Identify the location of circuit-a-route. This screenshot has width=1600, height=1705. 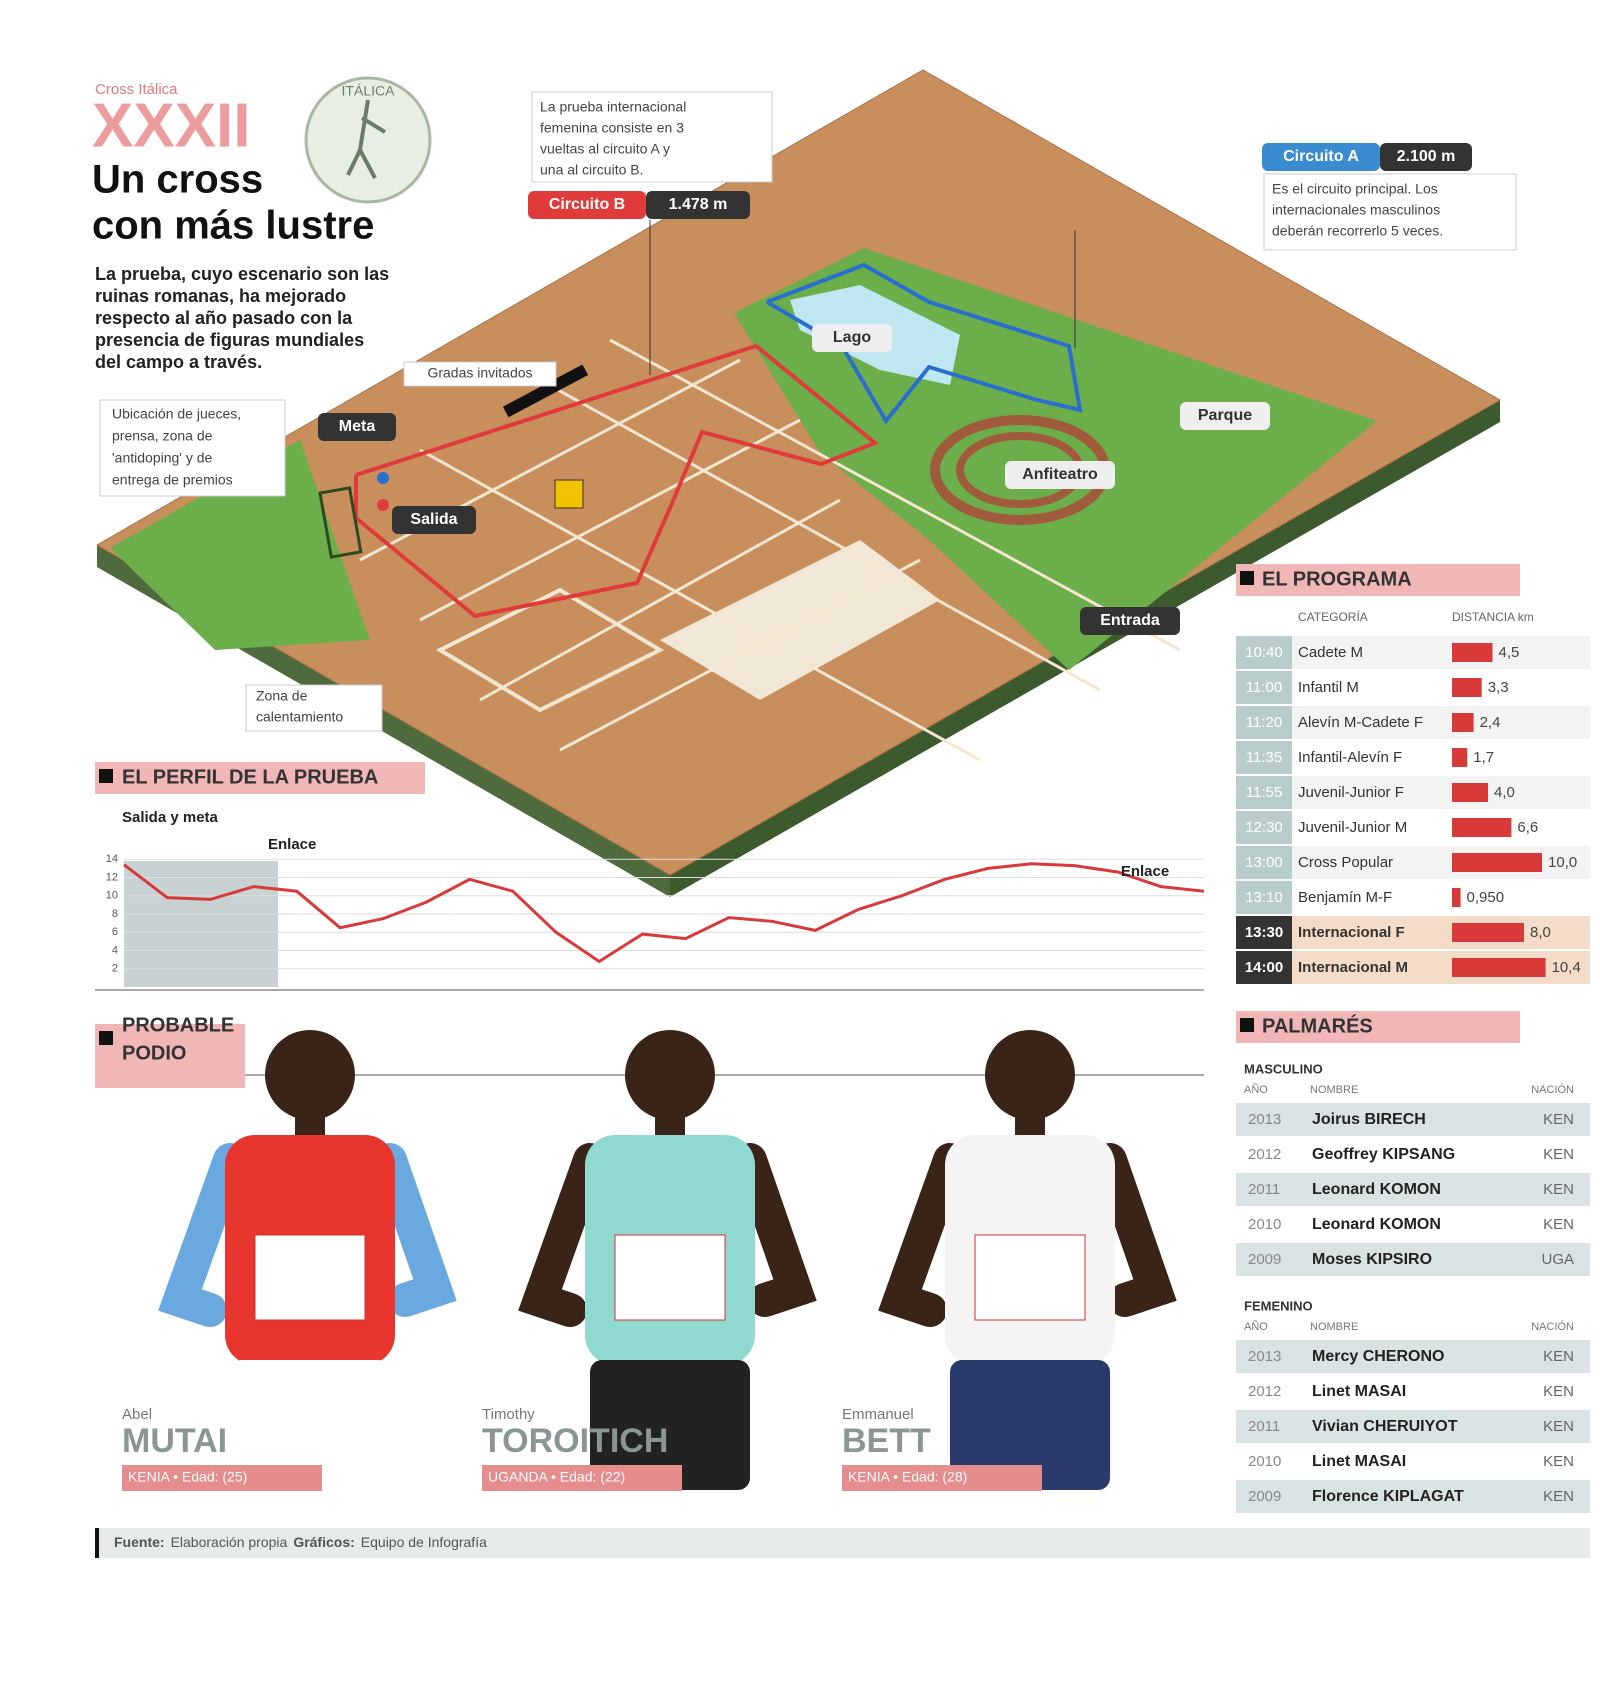
(924, 343).